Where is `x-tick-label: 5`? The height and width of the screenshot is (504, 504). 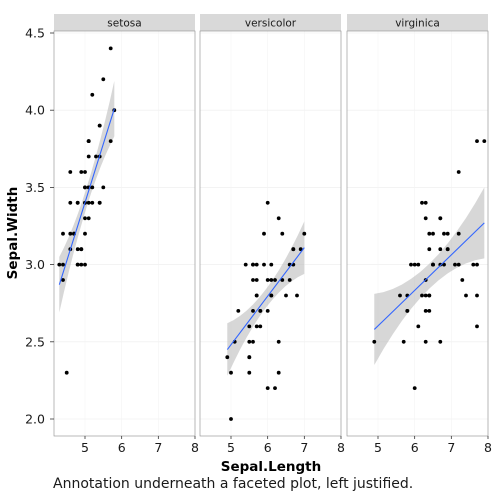 x-tick-label: 5 is located at coordinates (378, 447).